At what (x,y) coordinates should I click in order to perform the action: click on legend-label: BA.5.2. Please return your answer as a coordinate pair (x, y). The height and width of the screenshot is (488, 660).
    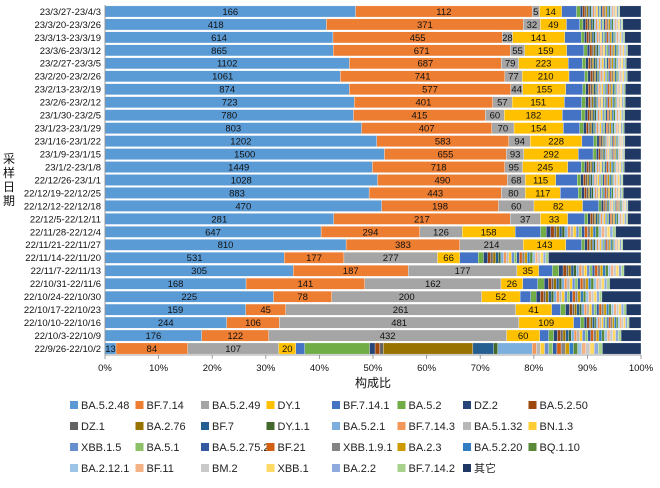
    Looking at the image, I should click on (425, 406).